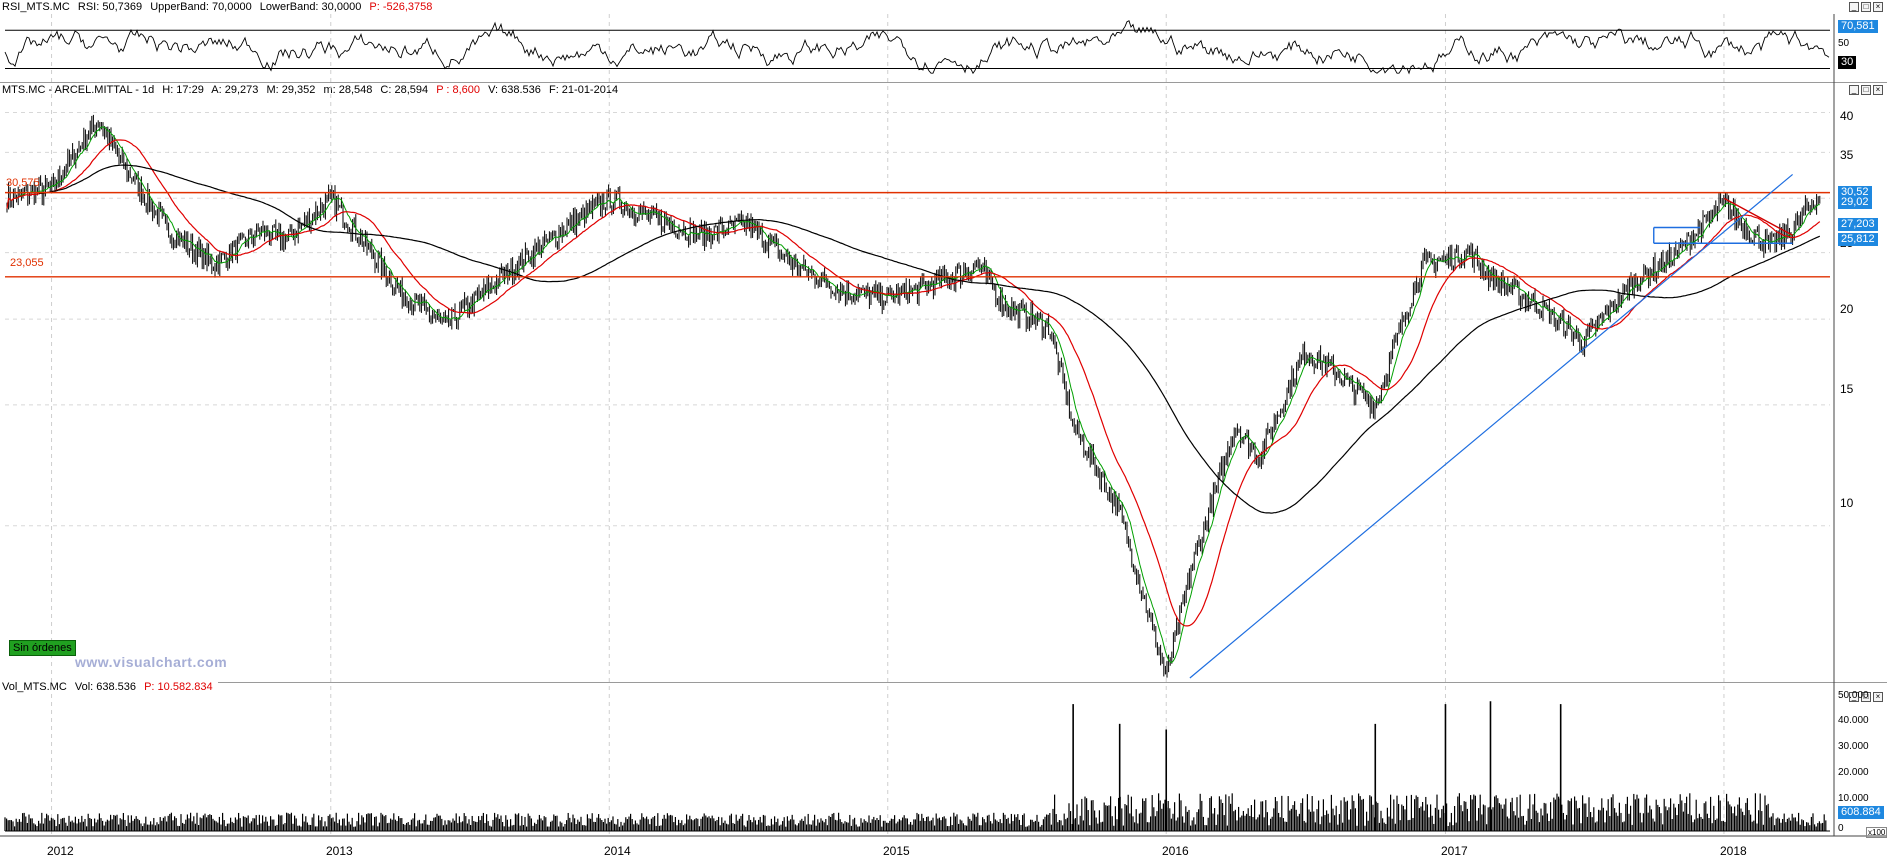 This screenshot has height=859, width=1887. I want to click on volume-symbol-label: Vol_MTS.MC, so click(34, 687).